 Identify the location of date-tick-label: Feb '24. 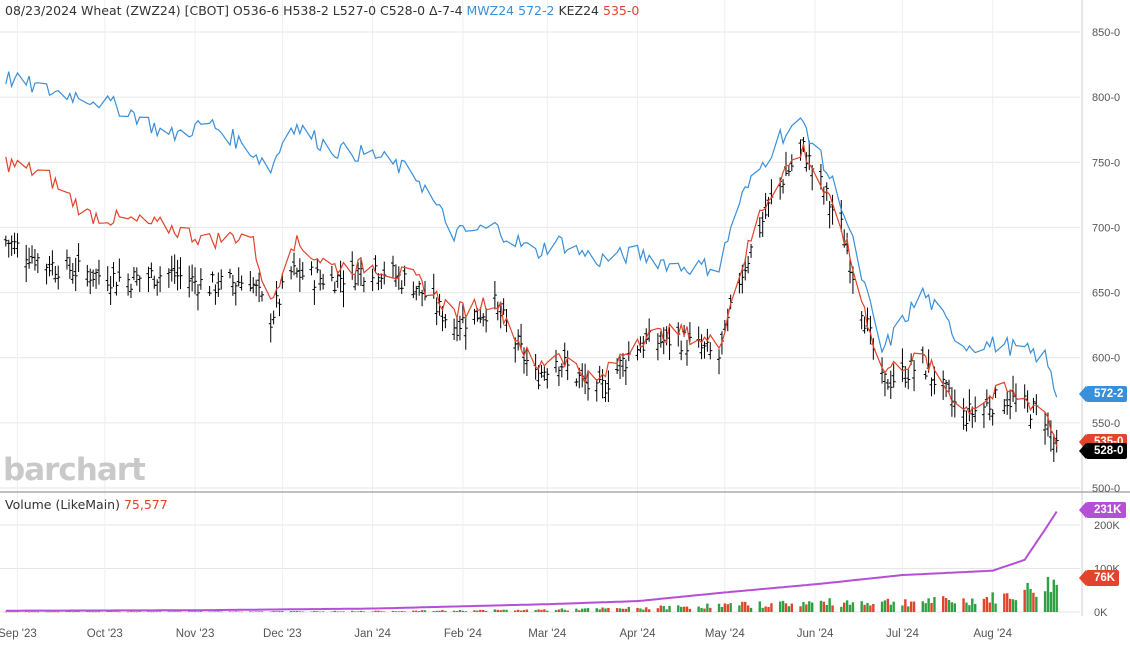
(463, 634).